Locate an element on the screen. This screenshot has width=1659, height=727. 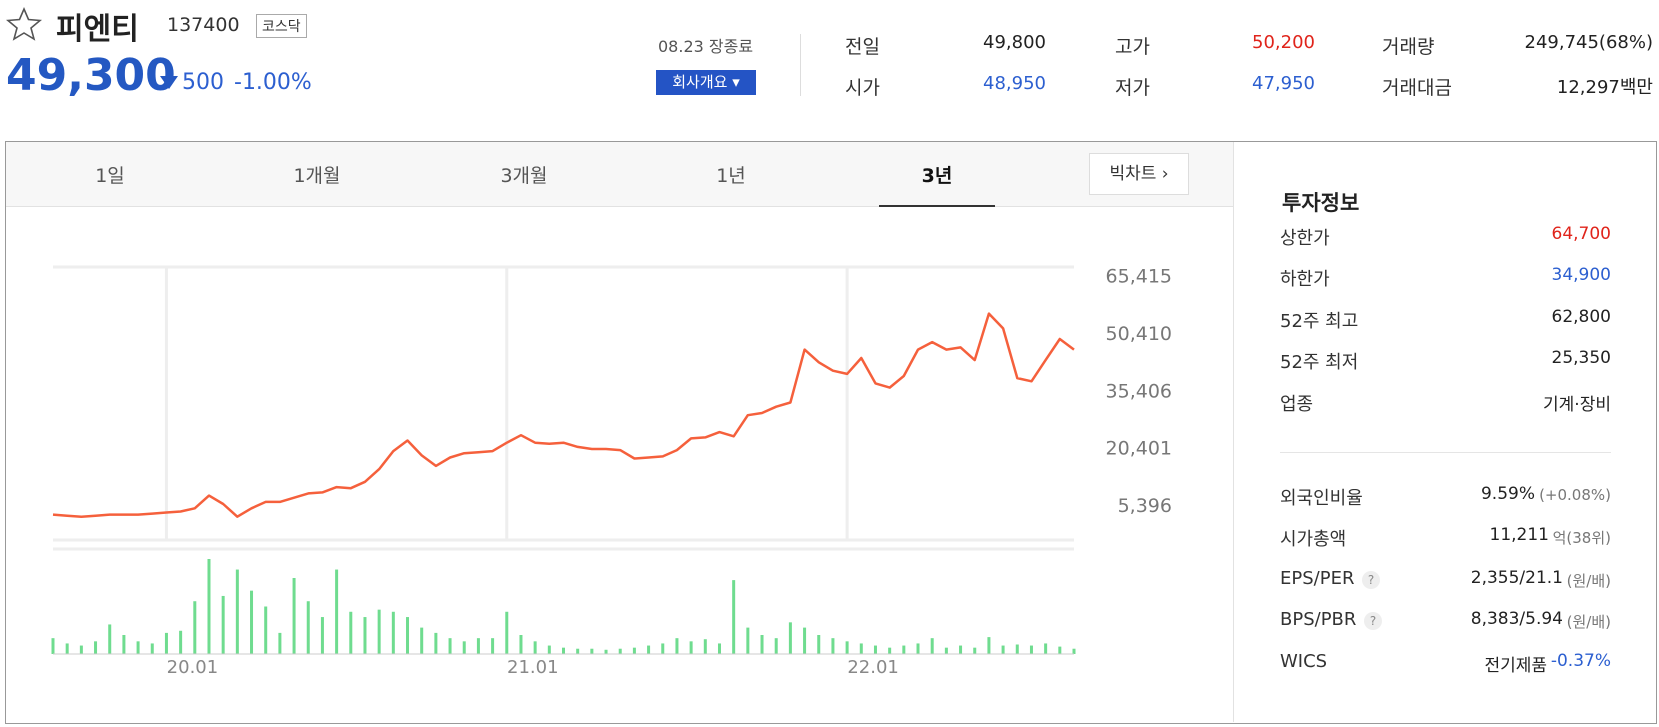
summary-label: 전일 is located at coordinates (862, 47).